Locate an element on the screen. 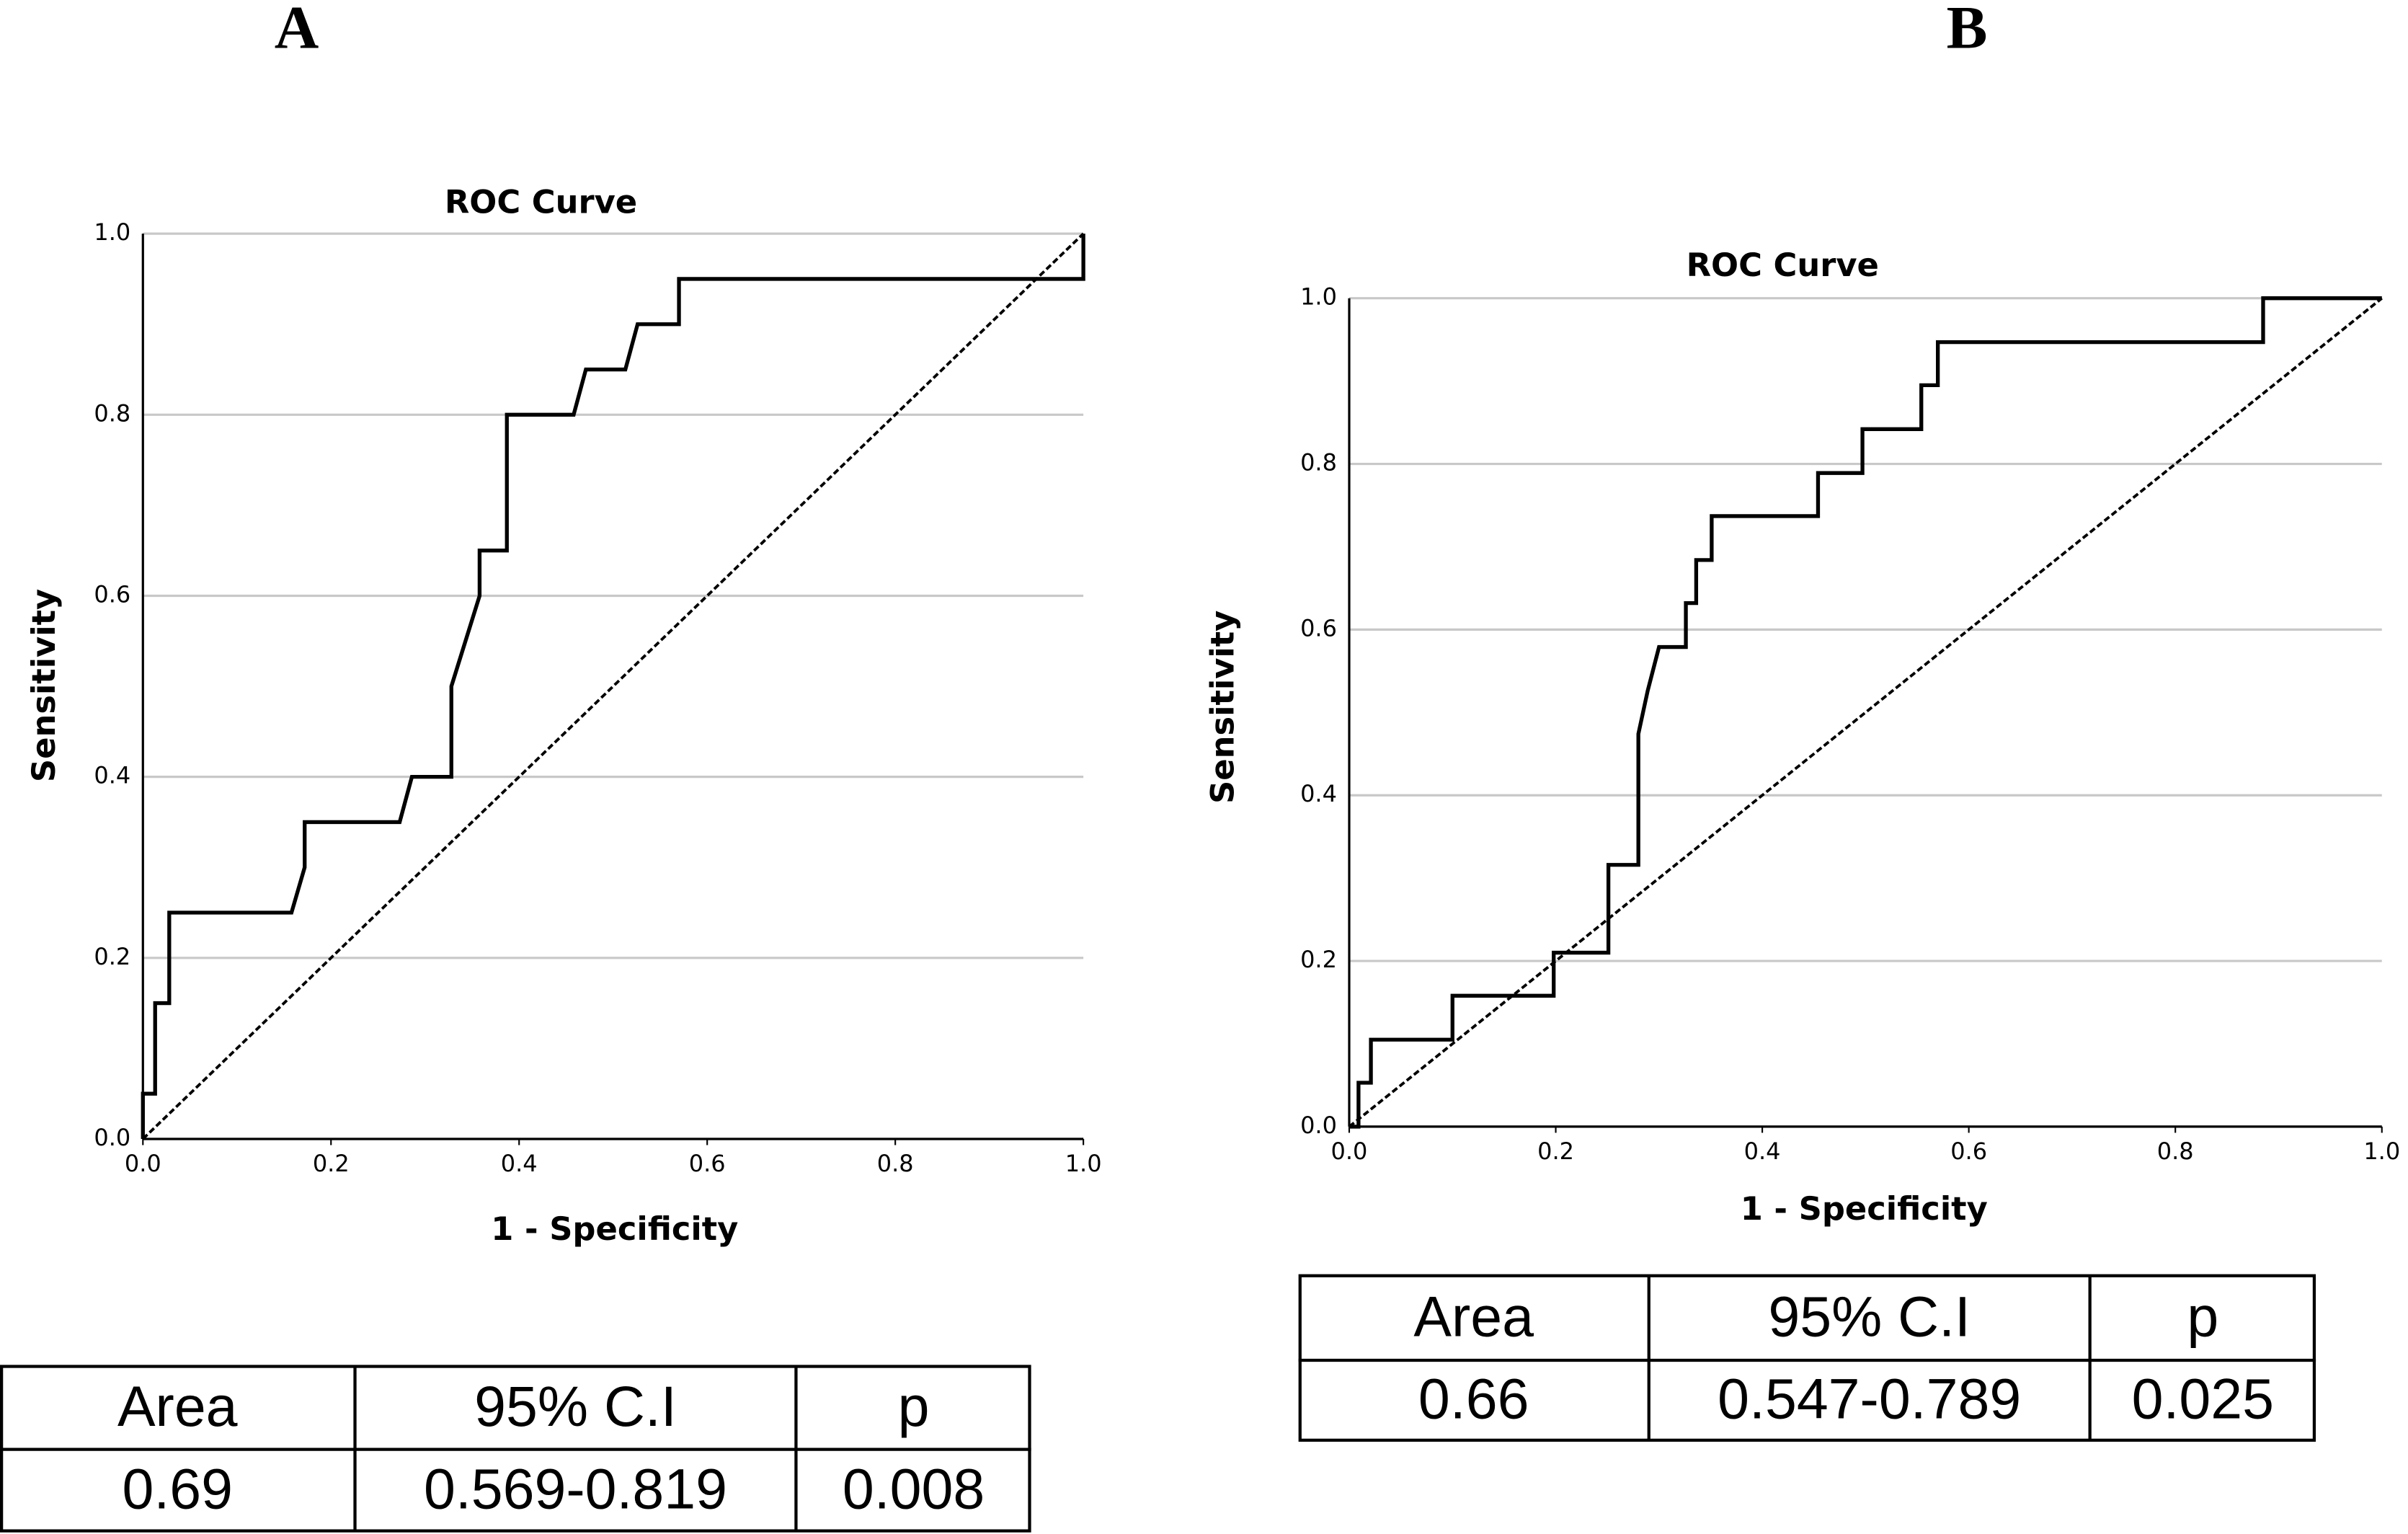 This screenshot has height=1534, width=2408. table-cell: 0.569-0.819 is located at coordinates (575, 1488).